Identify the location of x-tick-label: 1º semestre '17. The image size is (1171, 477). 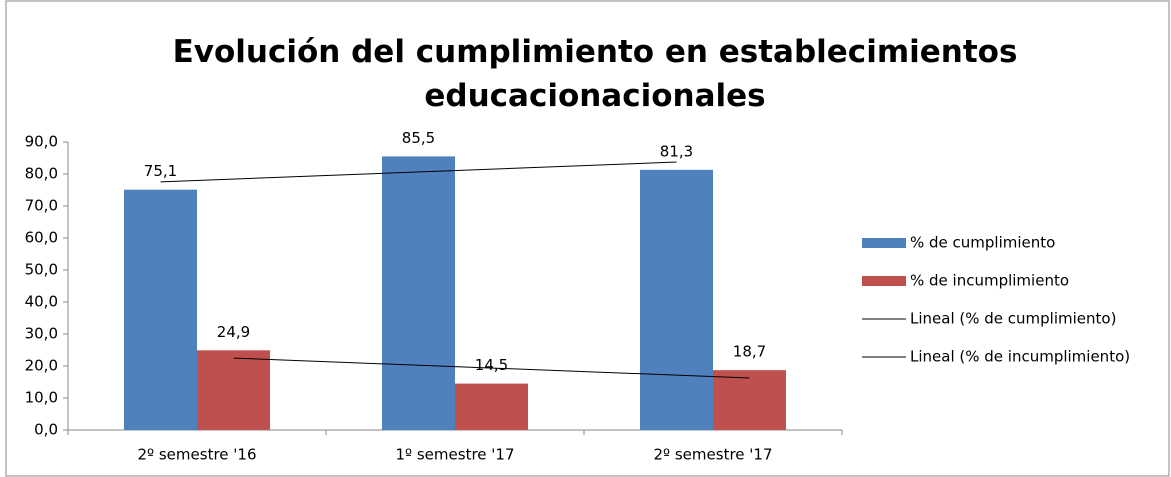
(454, 455).